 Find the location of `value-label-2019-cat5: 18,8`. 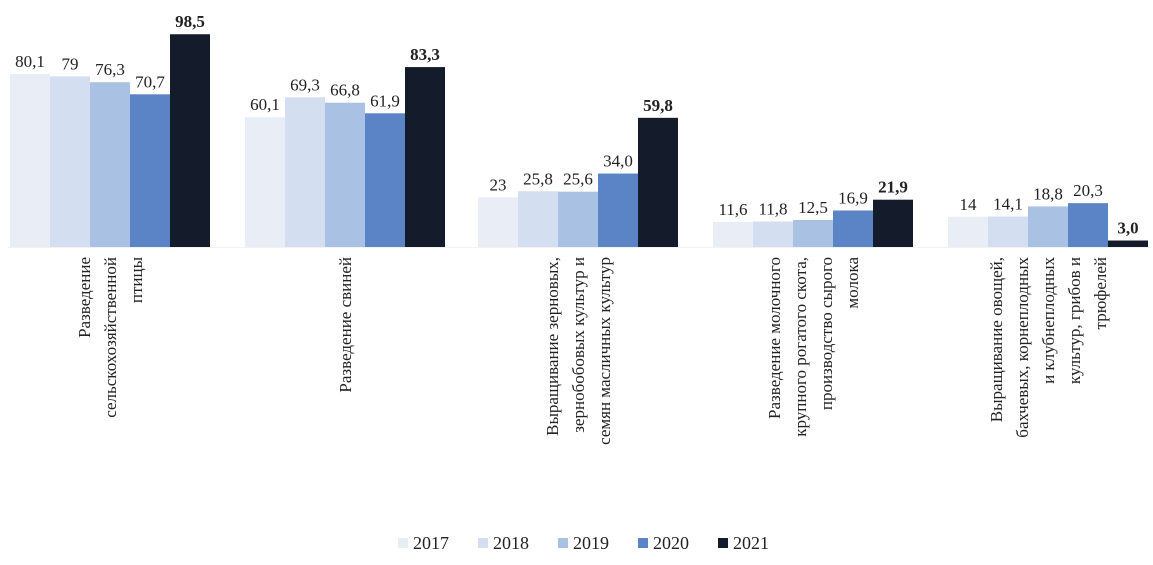

value-label-2019-cat5: 18,8 is located at coordinates (1048, 193).